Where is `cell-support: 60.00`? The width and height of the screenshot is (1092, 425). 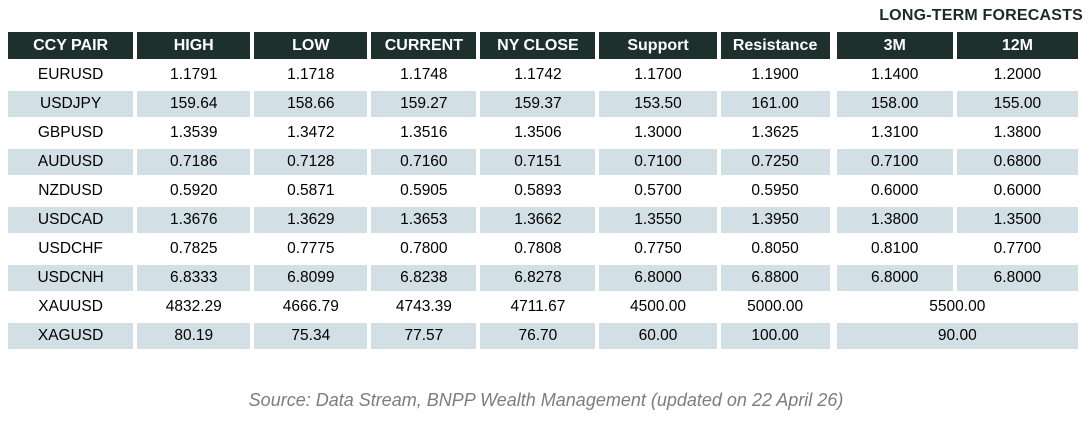 cell-support: 60.00 is located at coordinates (658, 336).